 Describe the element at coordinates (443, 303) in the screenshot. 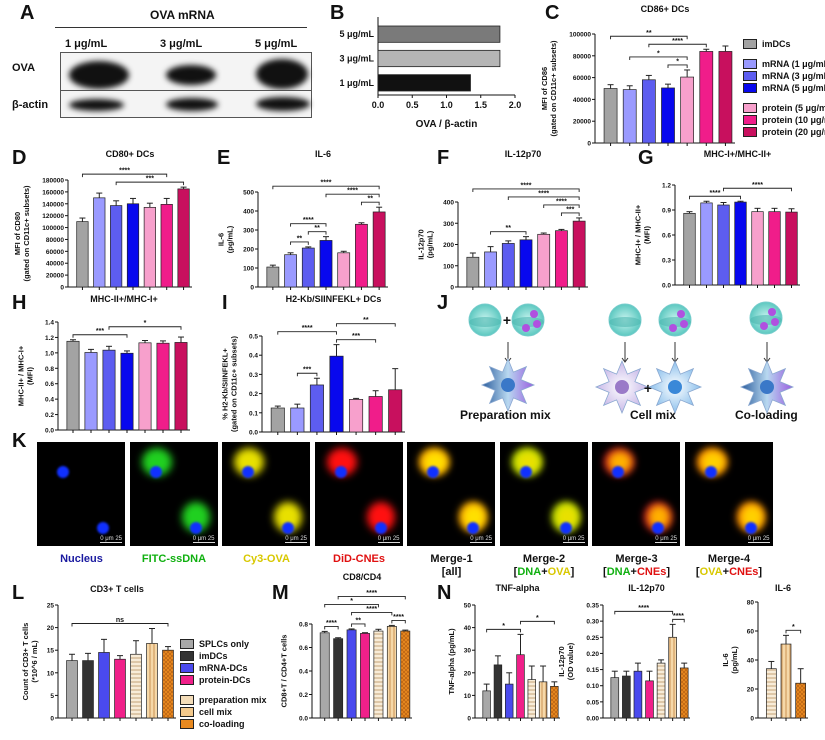

I see `panel-label-j: J` at that location.